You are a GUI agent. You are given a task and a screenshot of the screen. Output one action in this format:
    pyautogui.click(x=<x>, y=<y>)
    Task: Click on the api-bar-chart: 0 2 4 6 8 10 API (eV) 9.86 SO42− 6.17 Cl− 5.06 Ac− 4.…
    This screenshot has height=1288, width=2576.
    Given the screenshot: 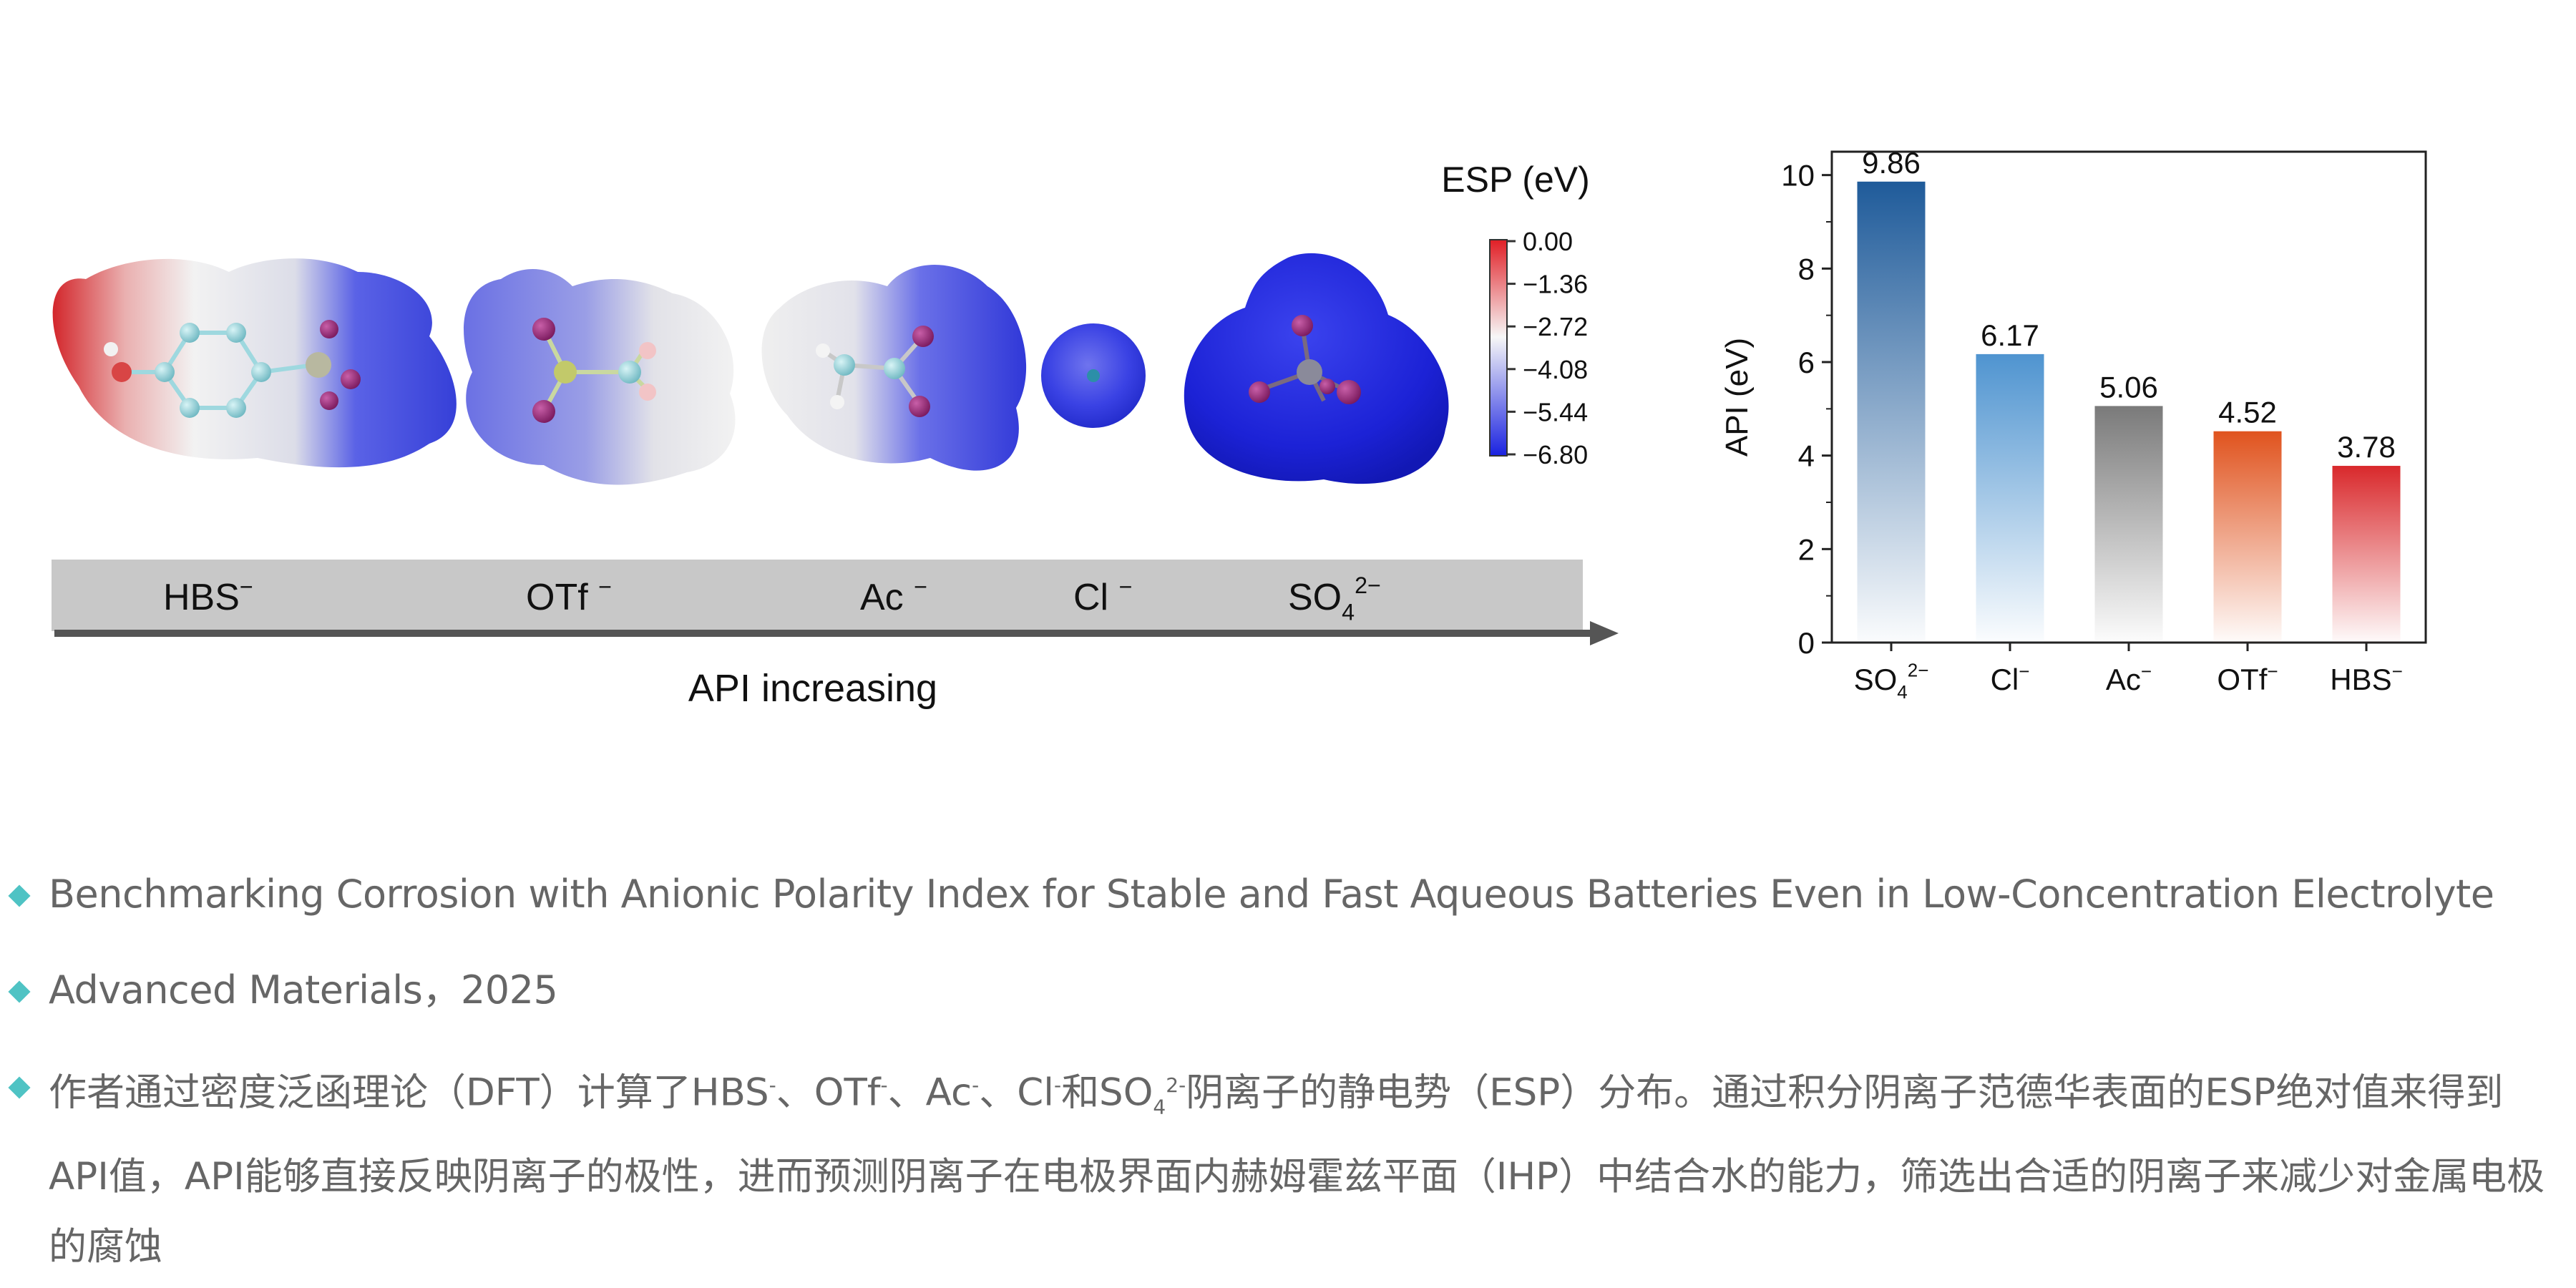 What is the action you would take?
    pyautogui.click(x=2073, y=425)
    